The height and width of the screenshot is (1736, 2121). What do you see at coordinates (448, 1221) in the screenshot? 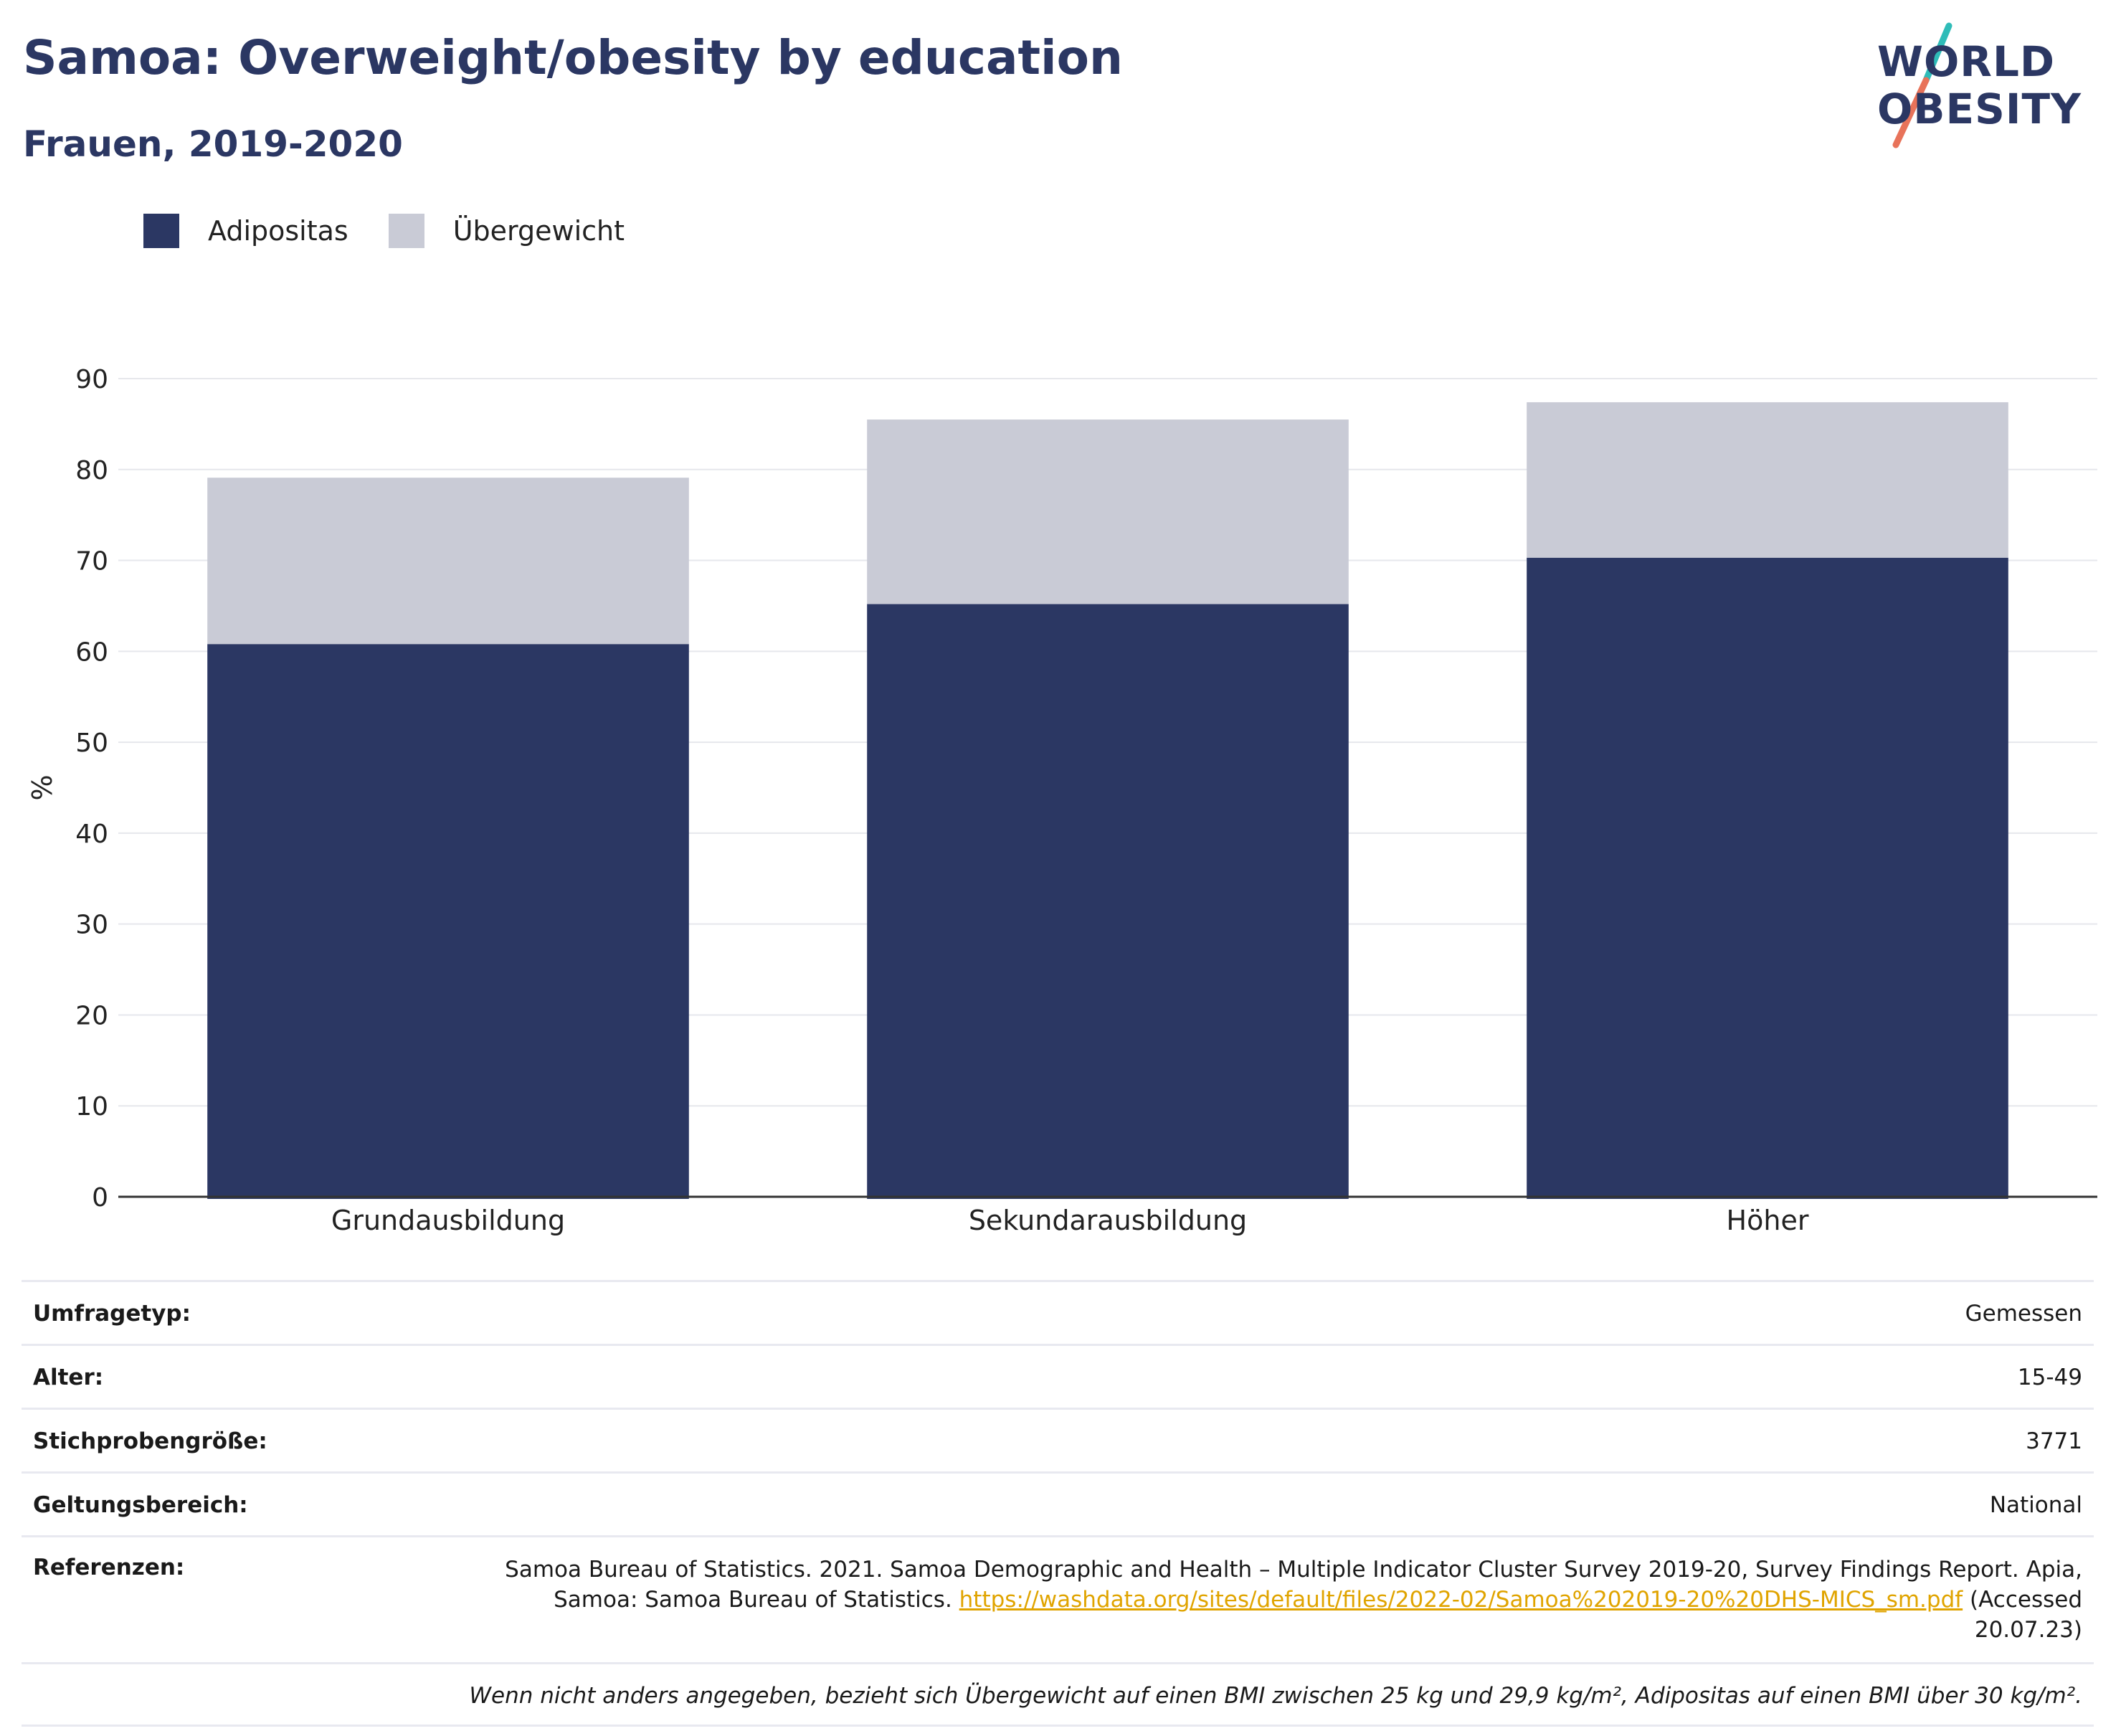
I see `x-tick-label: Grundausbildung` at bounding box center [448, 1221].